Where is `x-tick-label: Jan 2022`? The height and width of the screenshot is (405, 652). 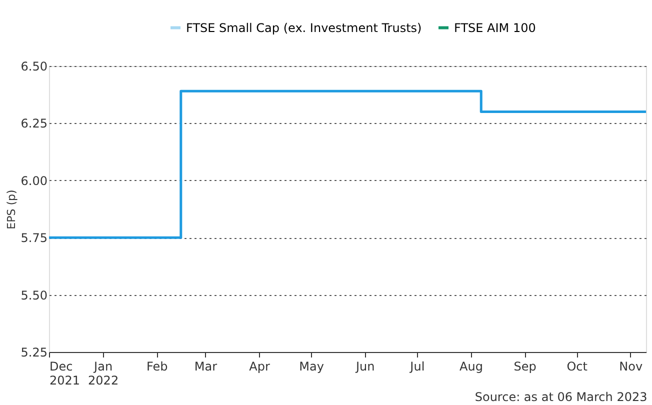 x-tick-label: Jan 2022 is located at coordinates (103, 374).